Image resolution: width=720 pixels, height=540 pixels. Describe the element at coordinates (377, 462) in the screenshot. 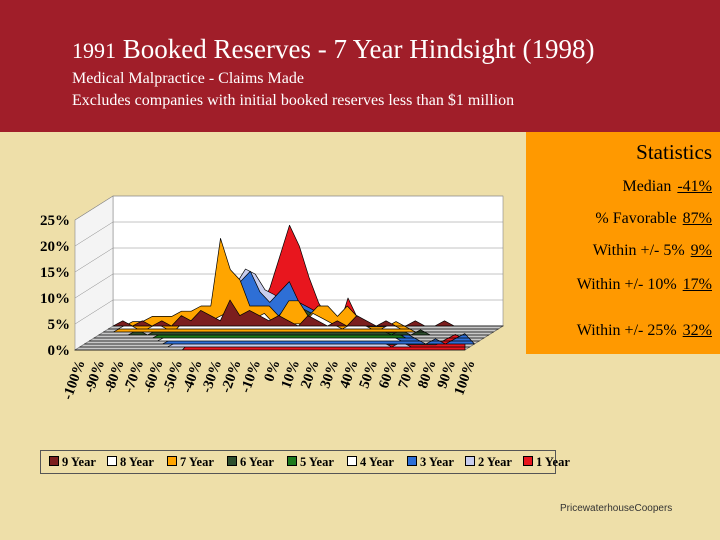

I see `legend-label: 4 Year` at that location.